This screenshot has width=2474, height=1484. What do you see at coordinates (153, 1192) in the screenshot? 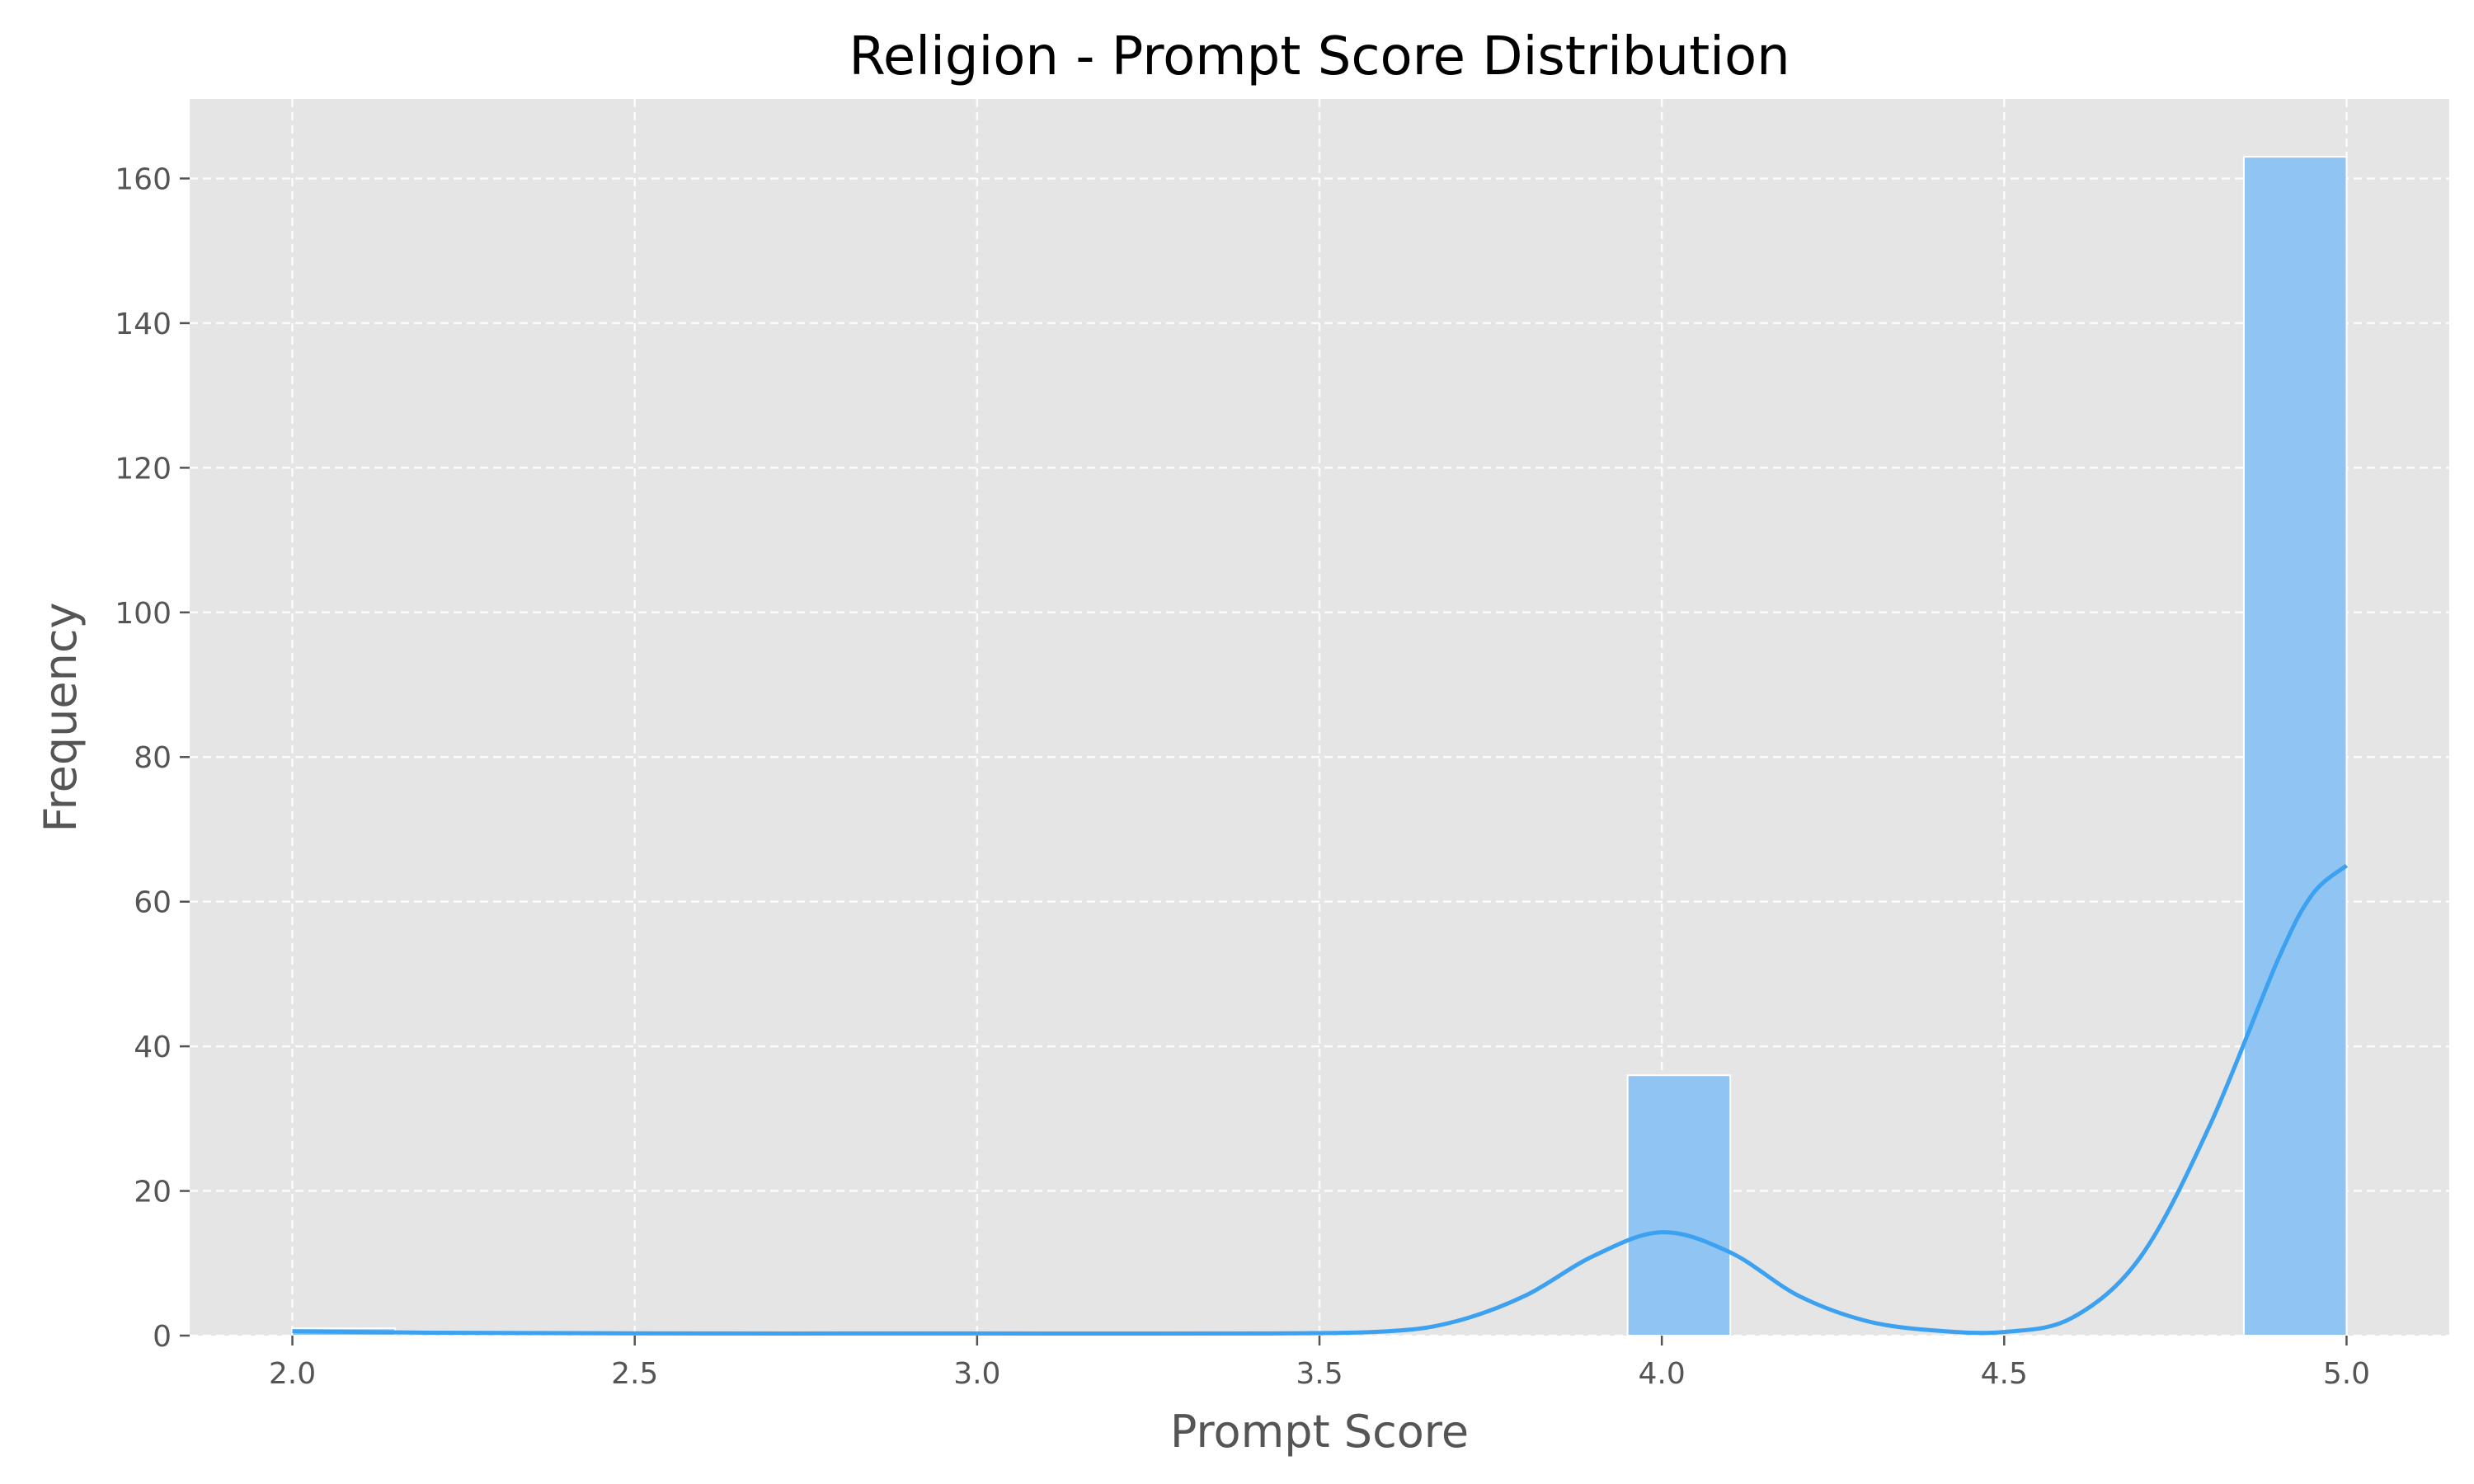
I see `y-tick-label: 20` at bounding box center [153, 1192].